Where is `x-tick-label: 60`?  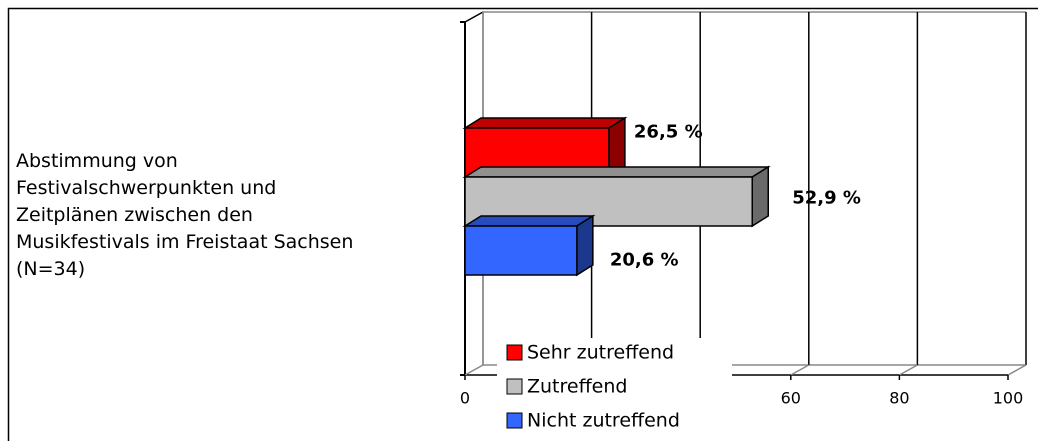 x-tick-label: 60 is located at coordinates (791, 398).